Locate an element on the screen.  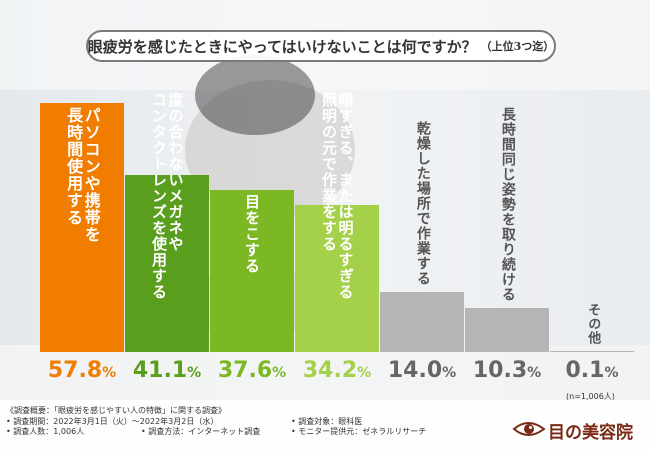
survey-heading: 《調査概要：「眼疲労を感じやすい人の特徴」に関する調査》 is located at coordinates (116, 410).